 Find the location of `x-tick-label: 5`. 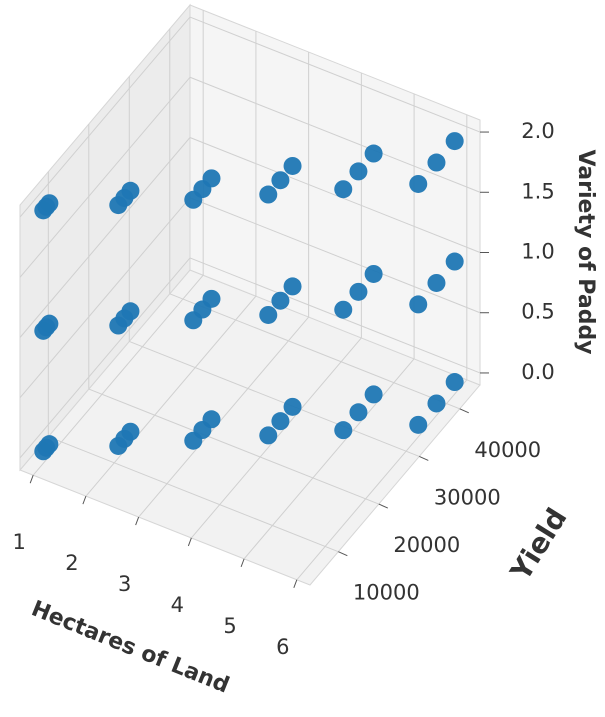

x-tick-label: 5 is located at coordinates (229, 626).